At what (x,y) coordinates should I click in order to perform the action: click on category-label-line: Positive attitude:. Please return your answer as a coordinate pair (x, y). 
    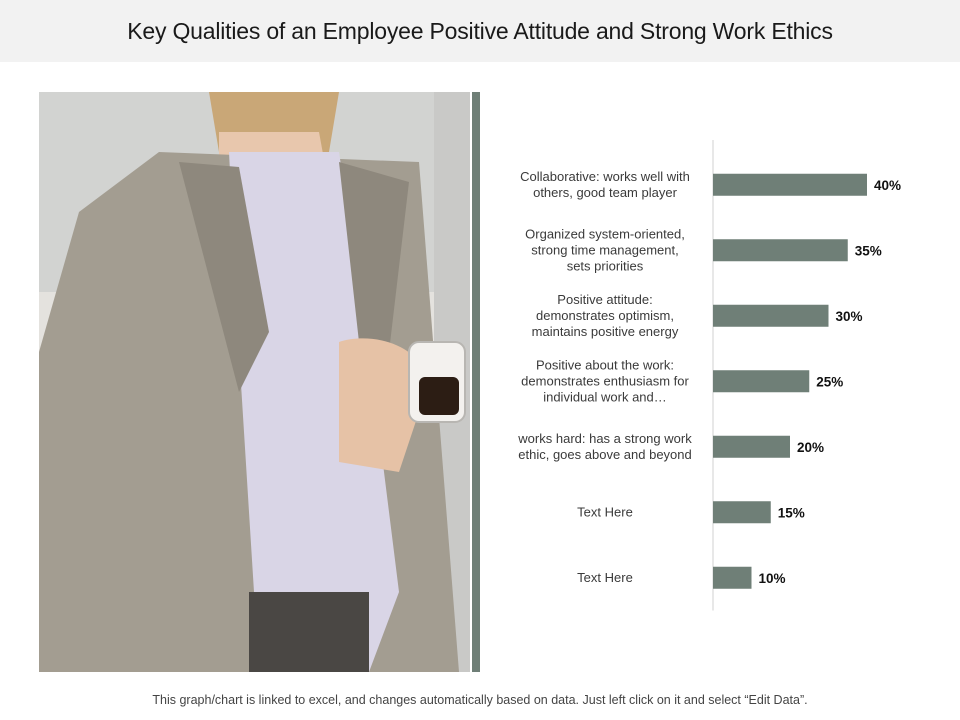
    Looking at the image, I should click on (604, 299).